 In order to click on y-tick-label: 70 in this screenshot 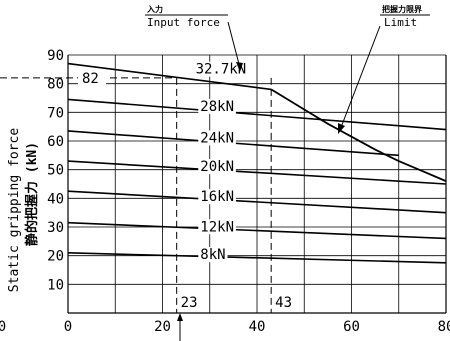, I will do `click(55, 113)`.